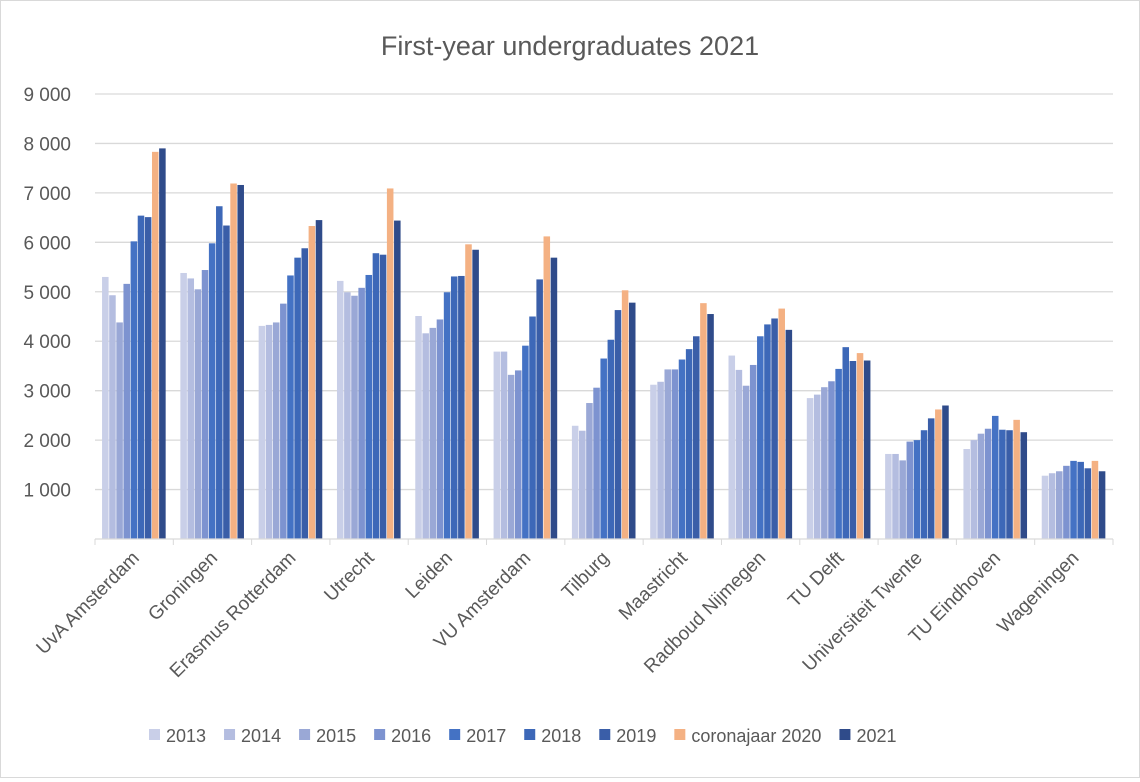 The image size is (1140, 782). What do you see at coordinates (47, 95) in the screenshot?
I see `y-tick-label: 9 000` at bounding box center [47, 95].